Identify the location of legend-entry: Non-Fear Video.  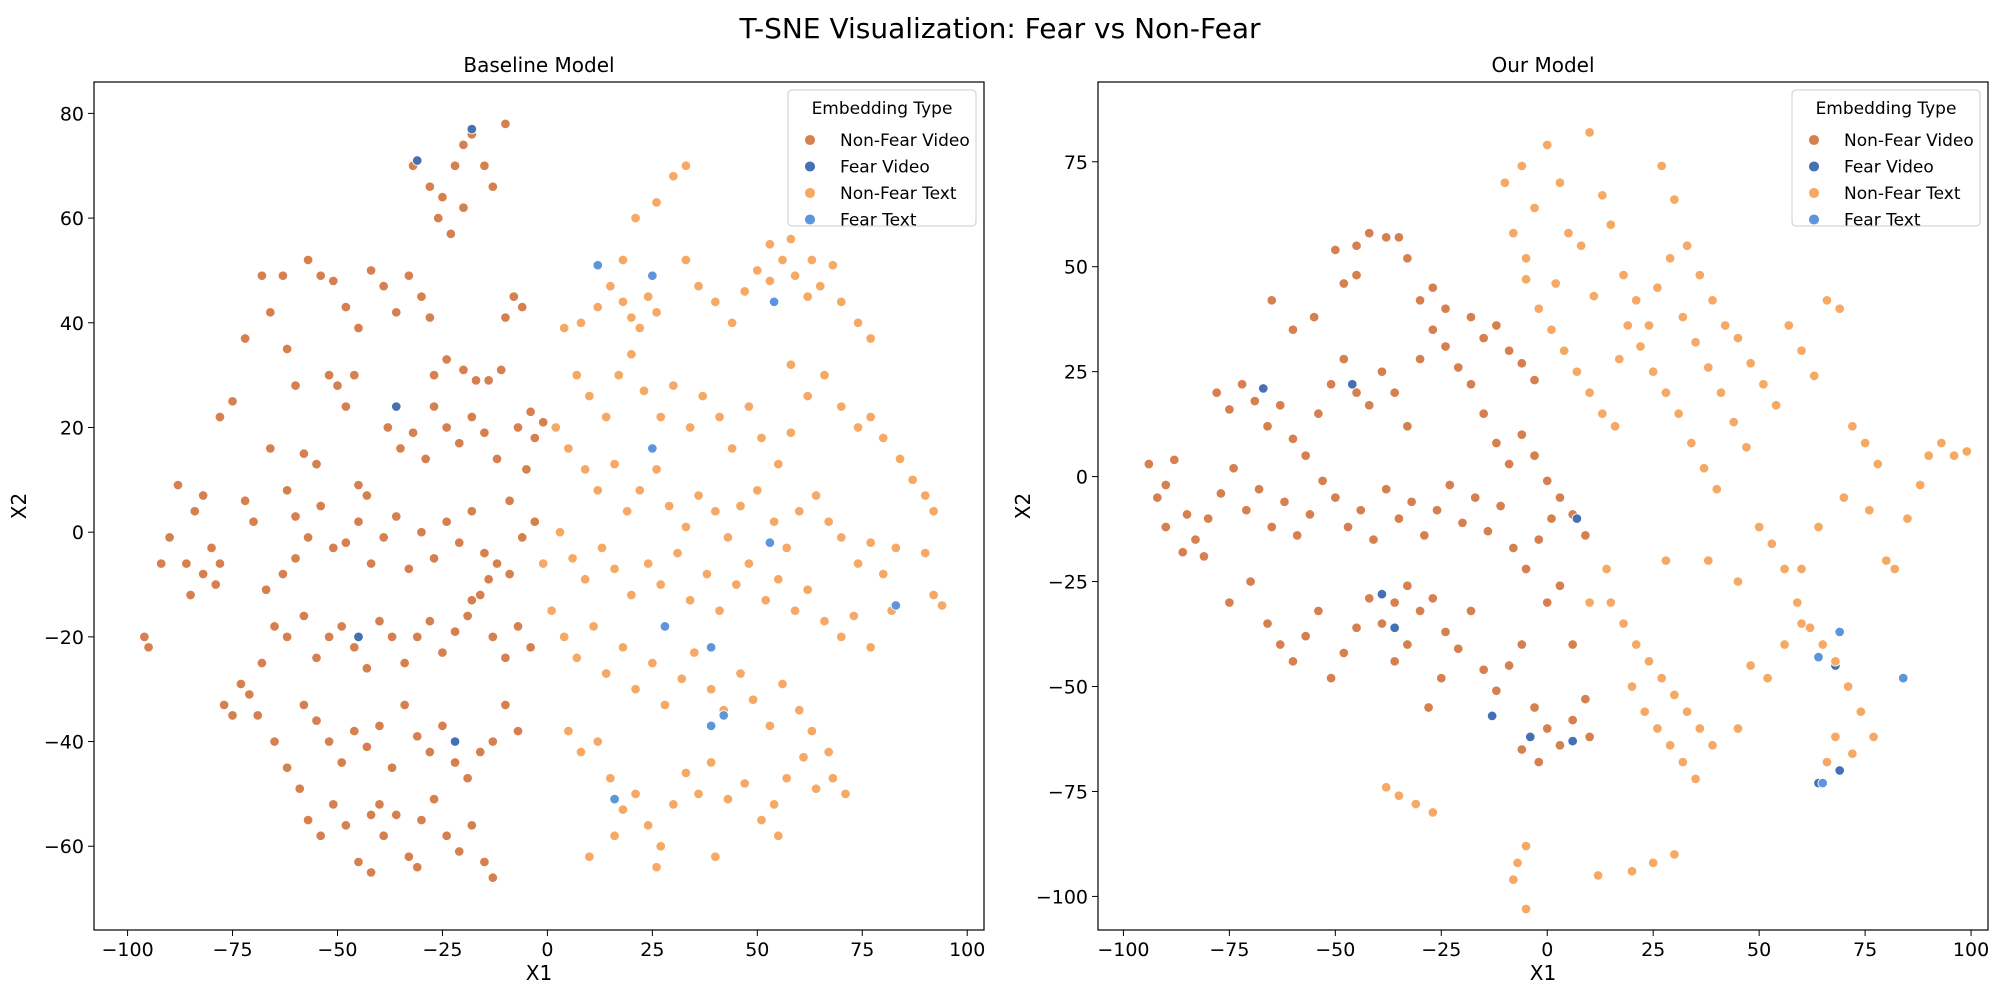
(1909, 141).